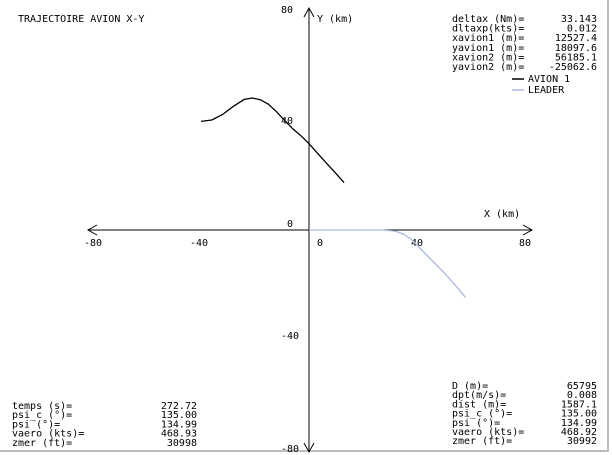 The width and height of the screenshot is (612, 455). What do you see at coordinates (579, 432) in the screenshot?
I see `info-bottom-right-value: 468.92` at bounding box center [579, 432].